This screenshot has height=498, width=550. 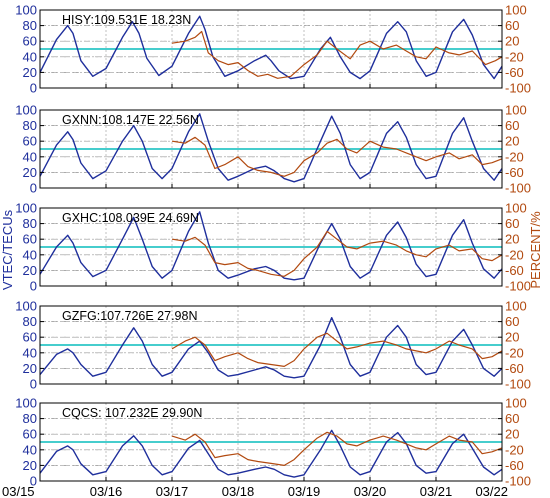 I want to click on station-title: GZFG:107.726E 27.98N, so click(x=130, y=316).